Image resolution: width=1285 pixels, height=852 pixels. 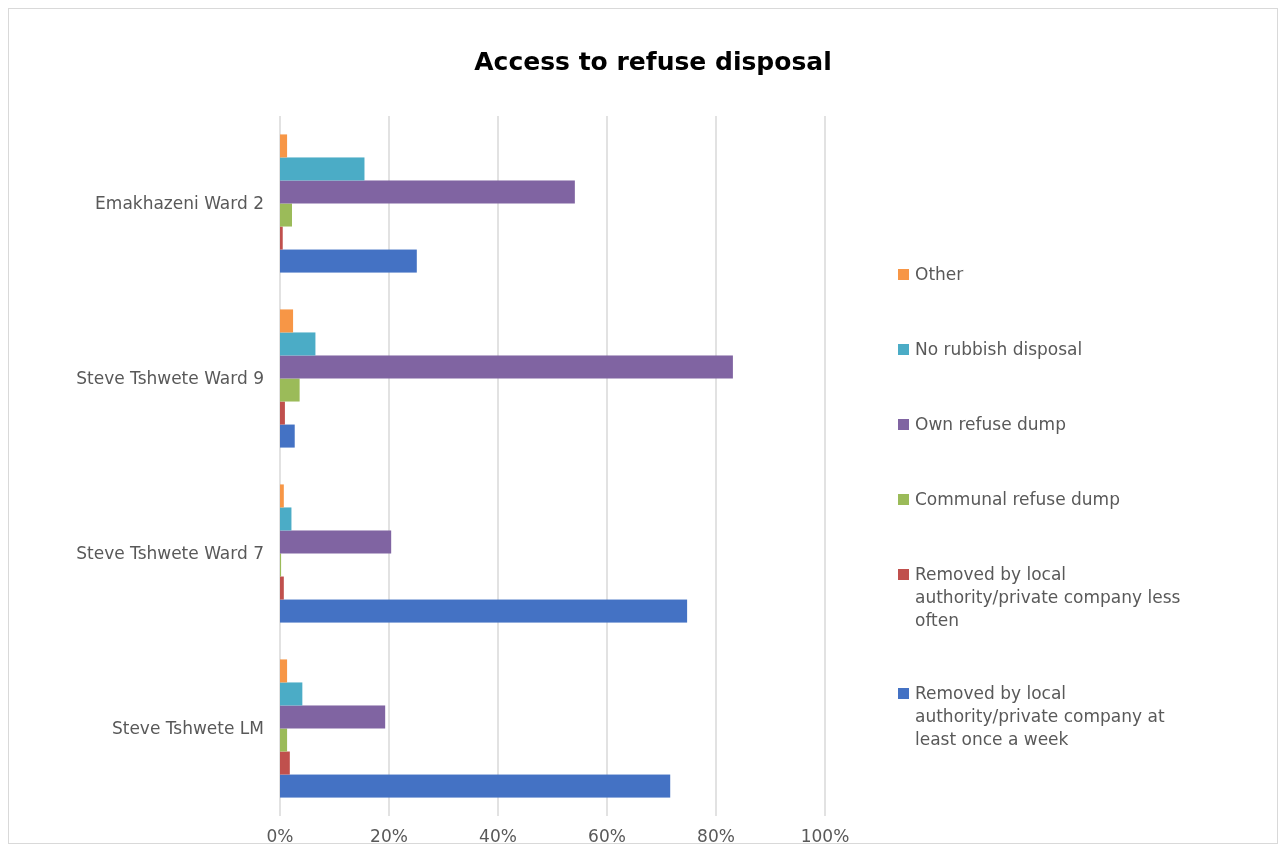 I want to click on y-tick-label: Steve Tshwete Ward 7, so click(x=170, y=552).